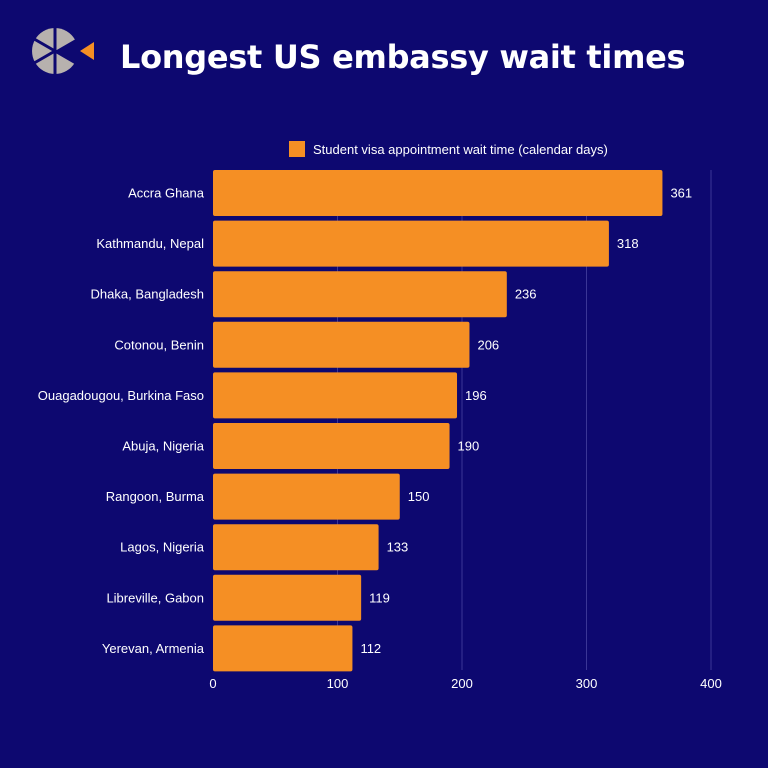 The height and width of the screenshot is (768, 768). I want to click on data-label: 196, so click(476, 395).